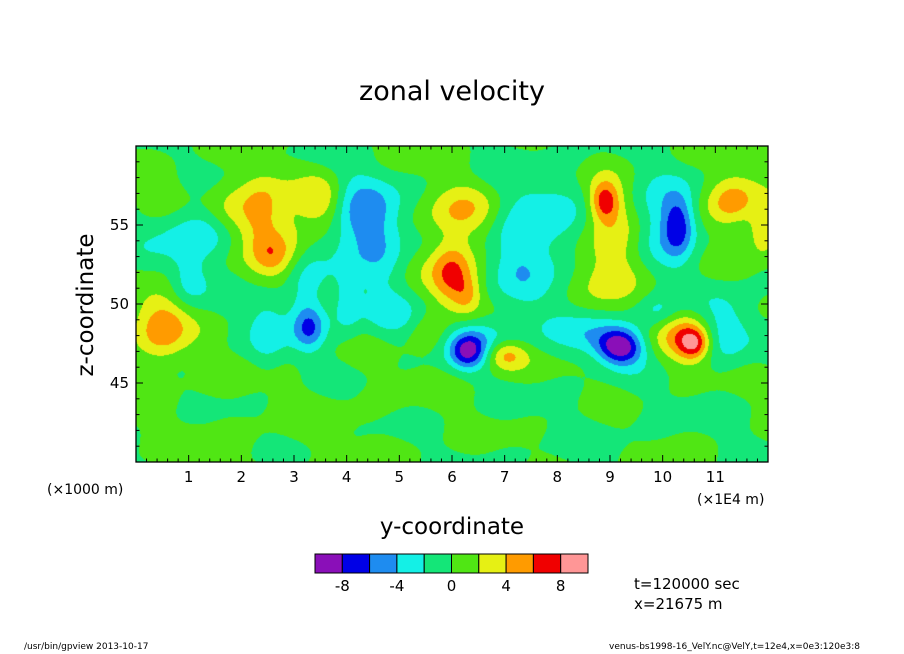 Image resolution: width=904 pixels, height=654 pixels. Describe the element at coordinates (452, 477) in the screenshot. I see `x-tick-label: 6` at that location.